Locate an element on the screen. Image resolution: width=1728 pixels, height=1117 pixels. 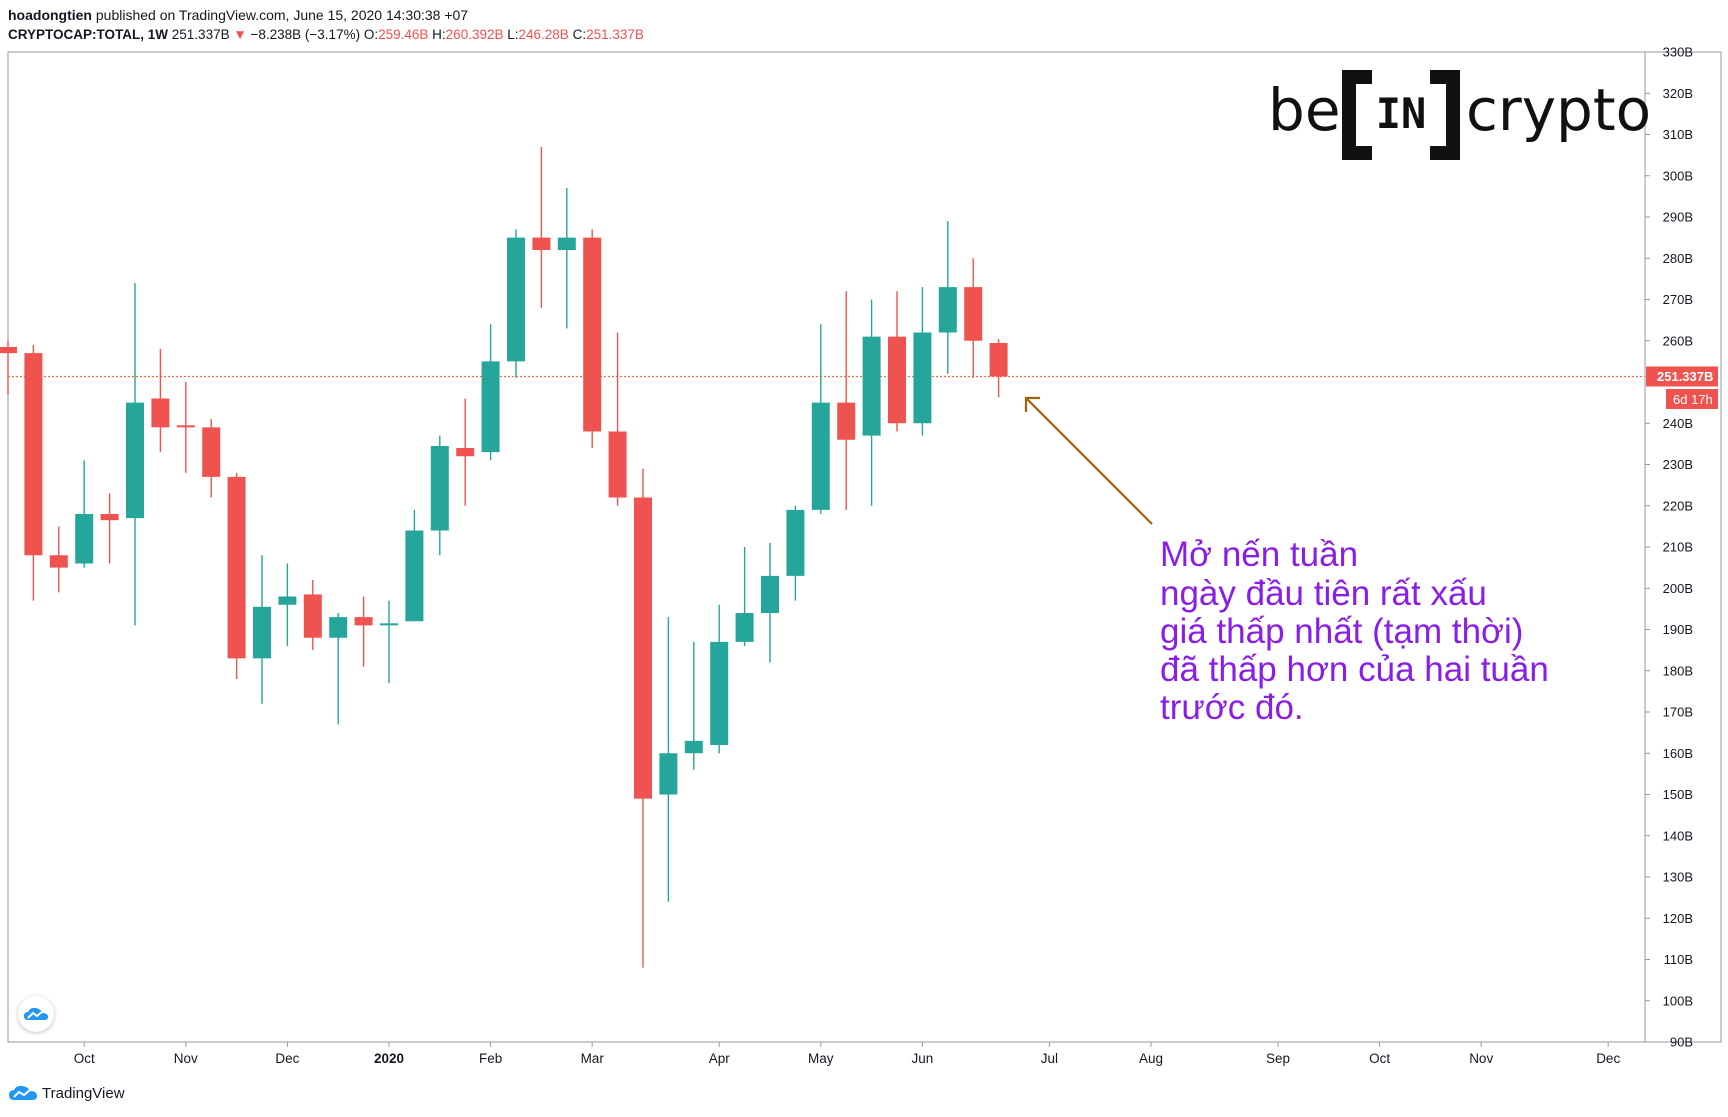
last-price: 251.337B is located at coordinates (200, 34).